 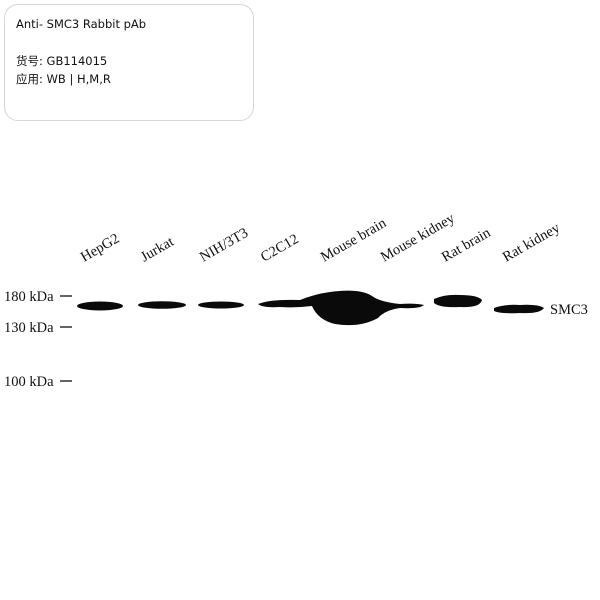 I want to click on catalog-label: 货号:, so click(x=29, y=61).